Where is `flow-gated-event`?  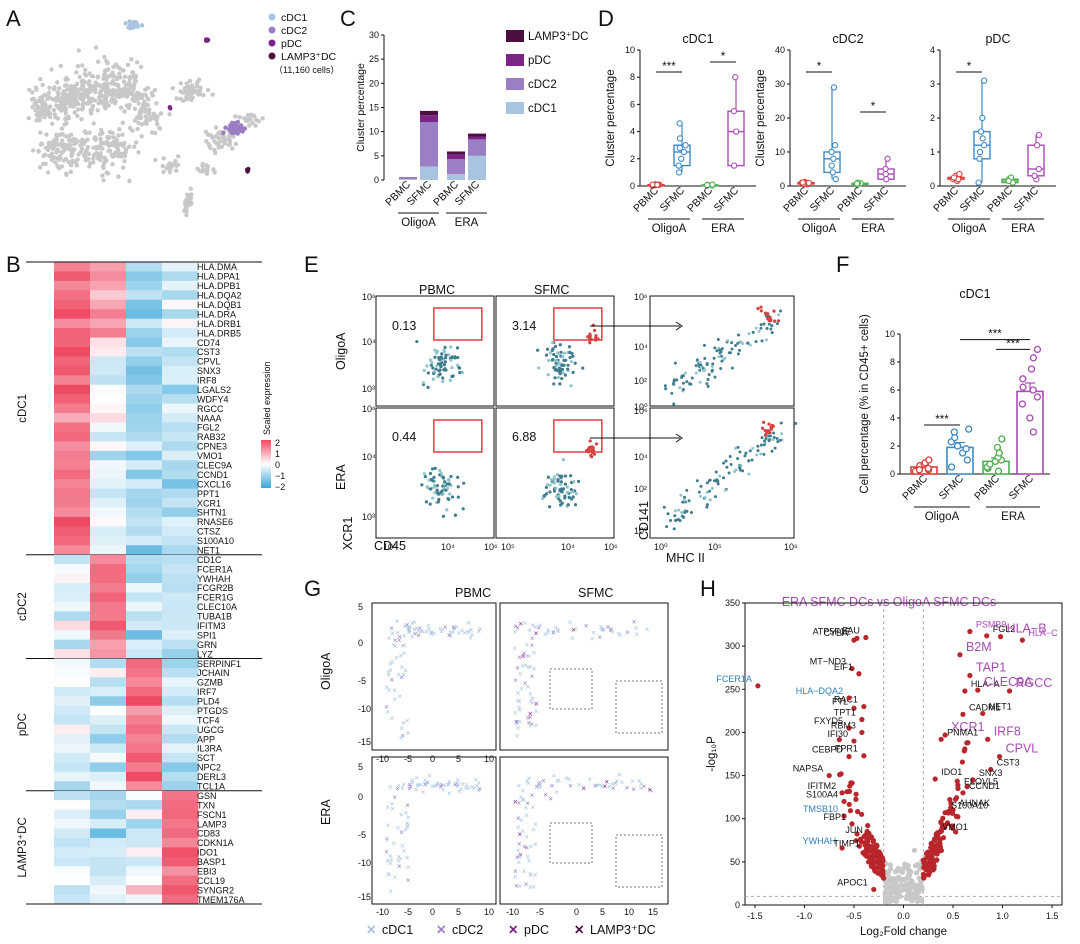
flow-gated-event is located at coordinates (596, 444).